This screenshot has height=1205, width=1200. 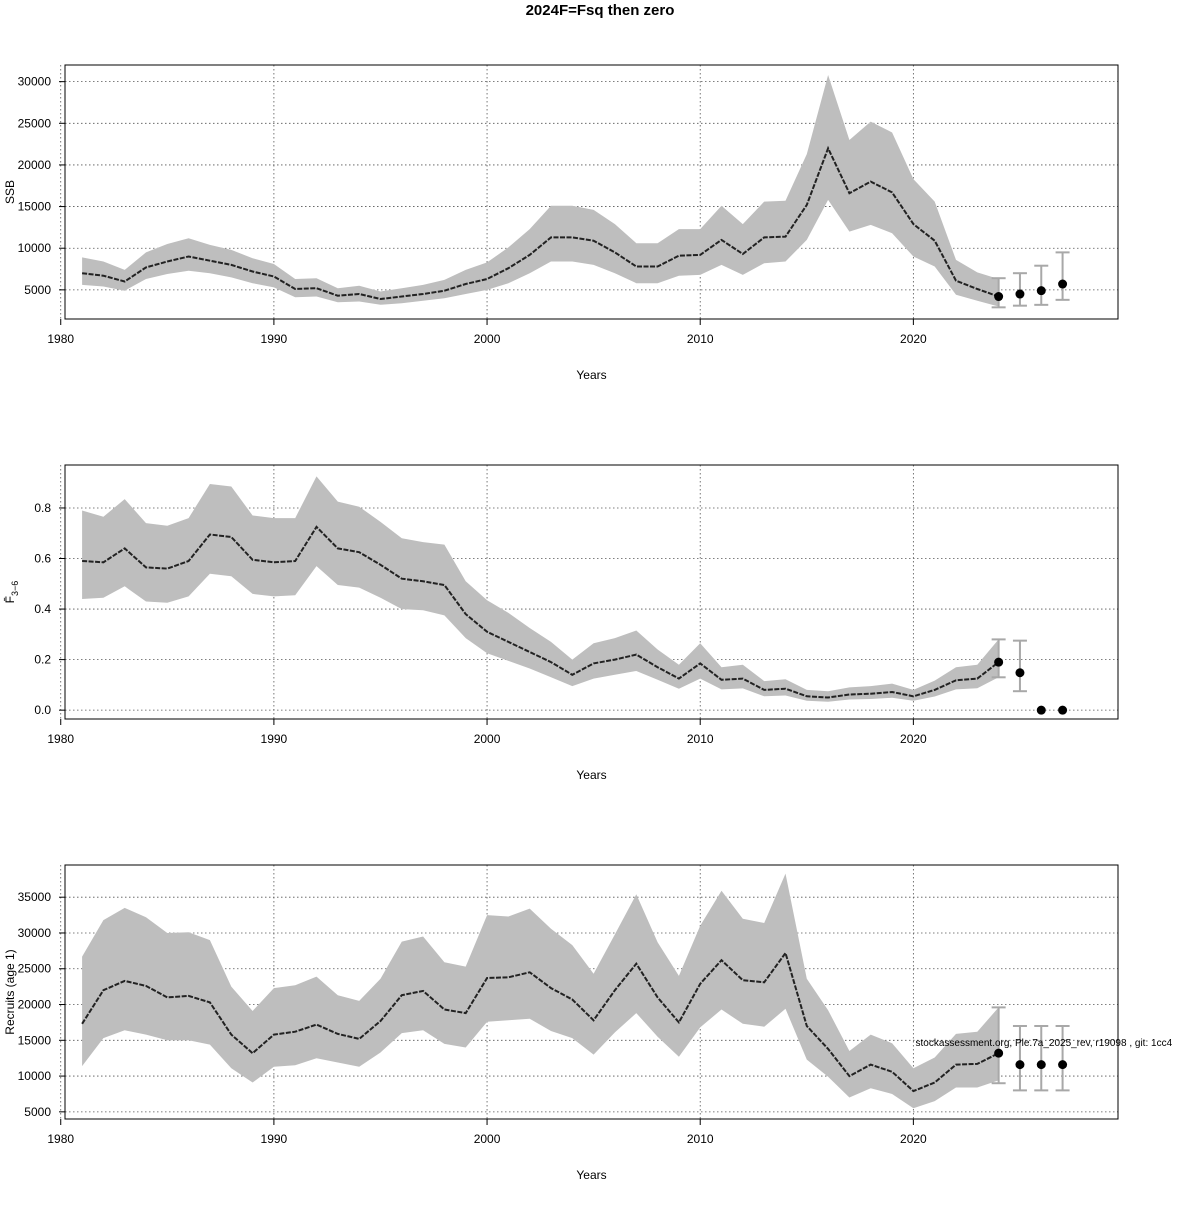 I want to click on y-tick-label: 0.0, so click(x=42, y=710).